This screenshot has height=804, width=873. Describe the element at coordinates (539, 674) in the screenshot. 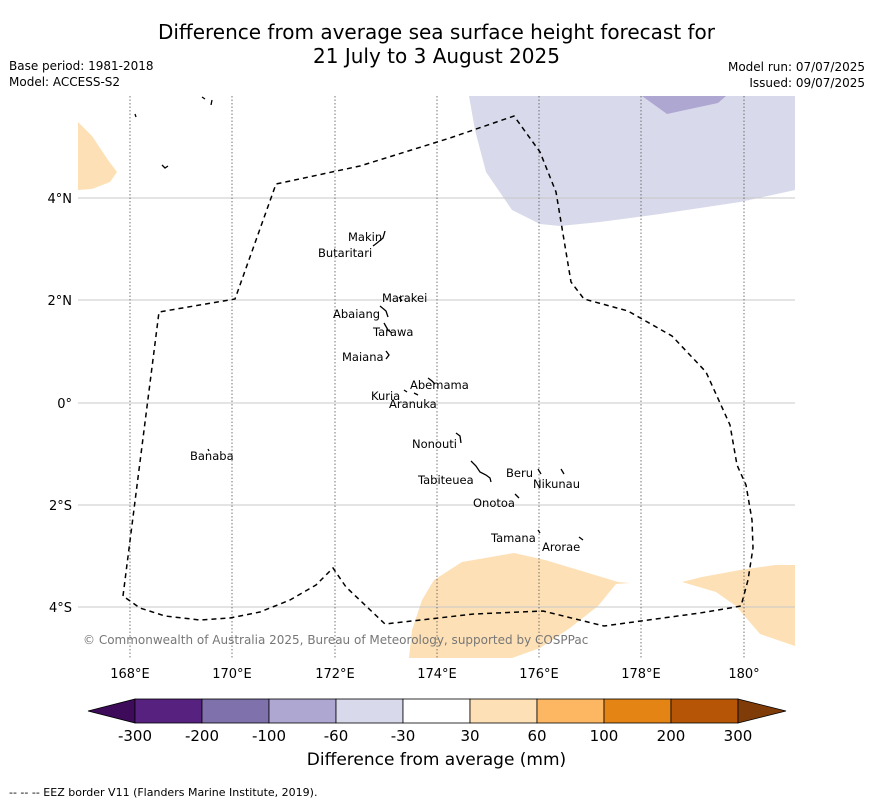

I see `lon-label: 176°E` at that location.